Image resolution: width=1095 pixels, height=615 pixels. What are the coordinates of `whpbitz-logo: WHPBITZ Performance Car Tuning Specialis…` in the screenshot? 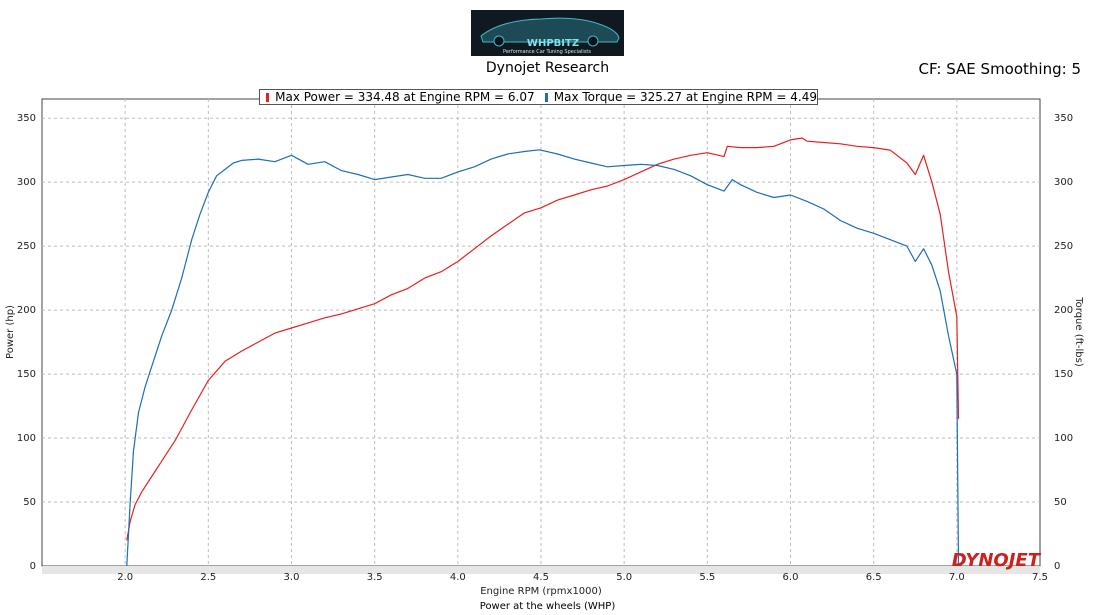 It's located at (547, 33).